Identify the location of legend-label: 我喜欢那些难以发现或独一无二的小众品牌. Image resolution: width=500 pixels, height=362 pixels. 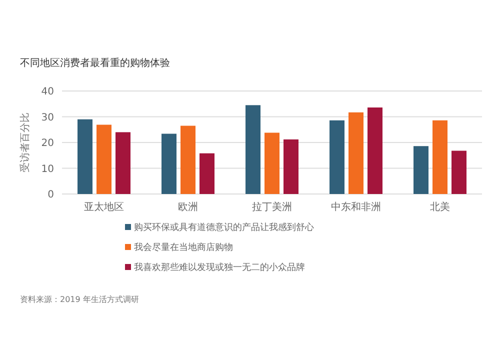
(219, 267).